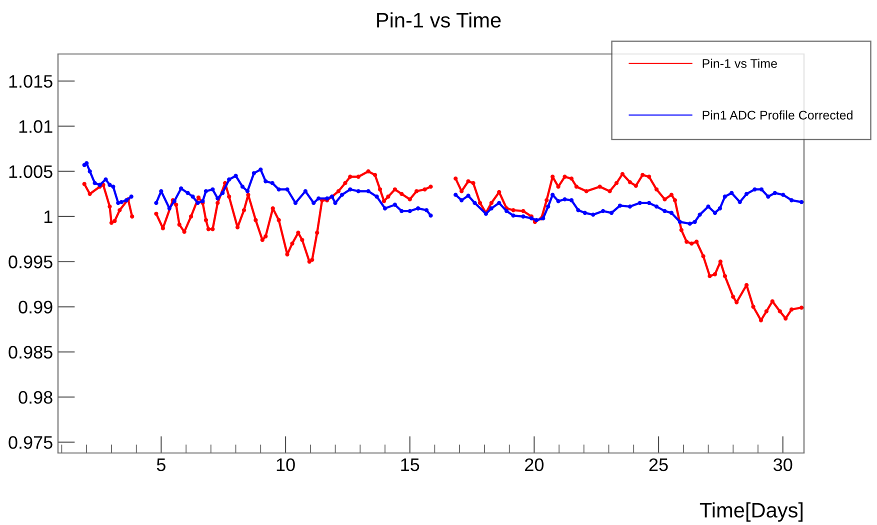  Describe the element at coordinates (777, 115) in the screenshot. I see `legend-label: Pin1 ADC Profile Corrected` at that location.